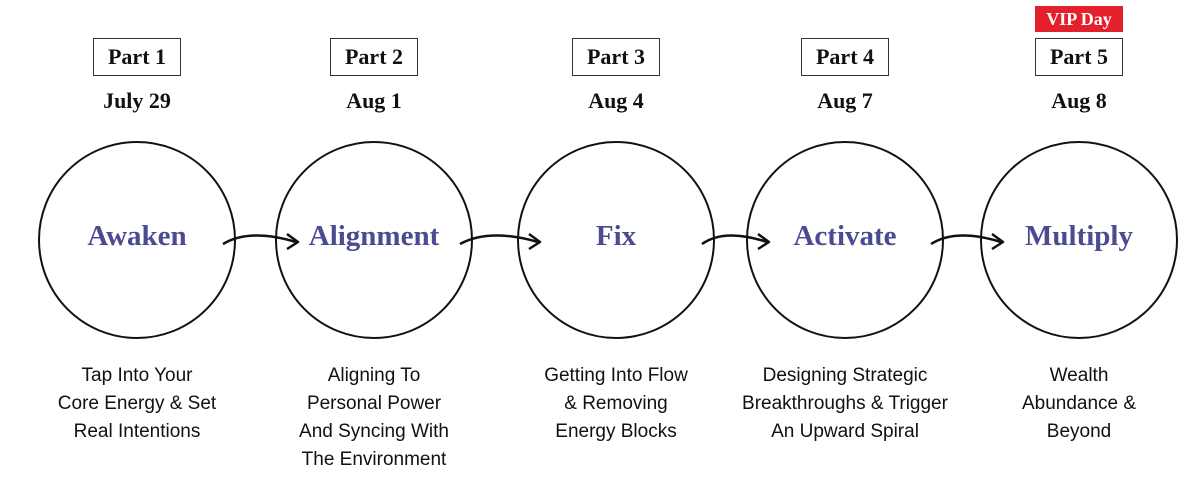 The image size is (1200, 477). Describe the element at coordinates (845, 100) in the screenshot. I see `date: Aug 7` at that location.